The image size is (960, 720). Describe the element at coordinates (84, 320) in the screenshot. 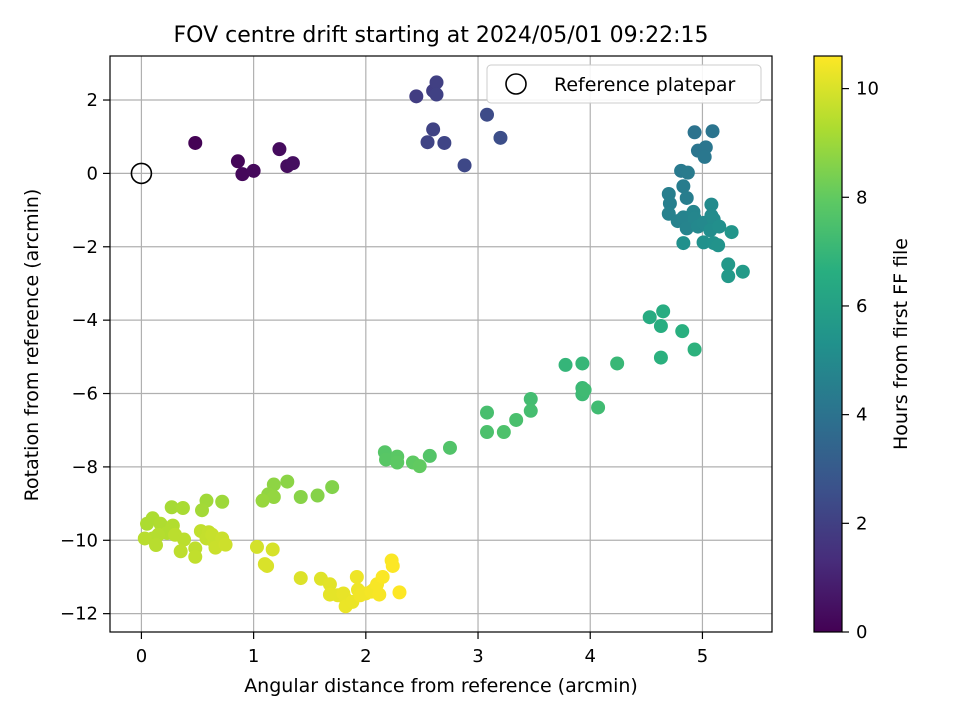

I see `y-tick-label: −4` at that location.